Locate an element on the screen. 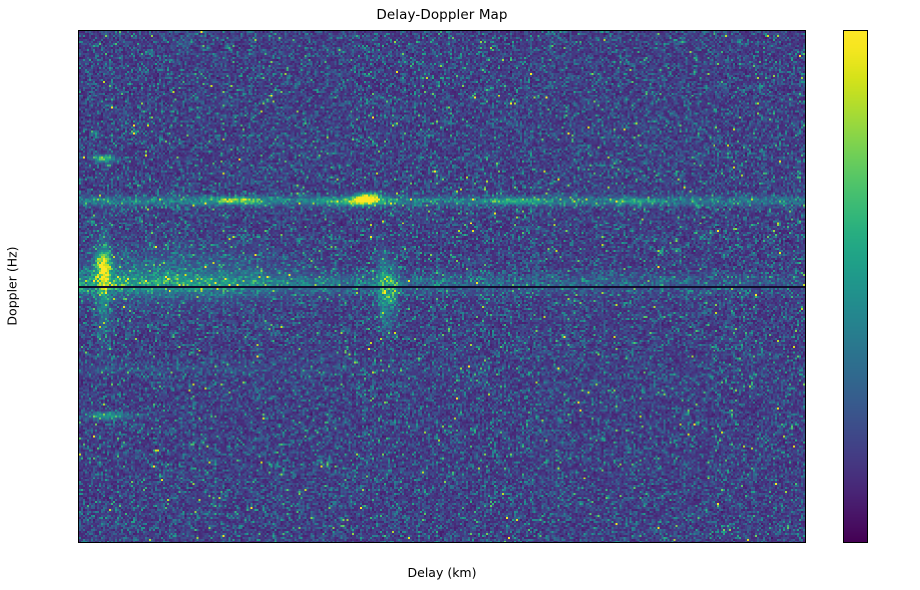 The height and width of the screenshot is (590, 920). x-axis-label: Delay (km) is located at coordinates (442, 572).